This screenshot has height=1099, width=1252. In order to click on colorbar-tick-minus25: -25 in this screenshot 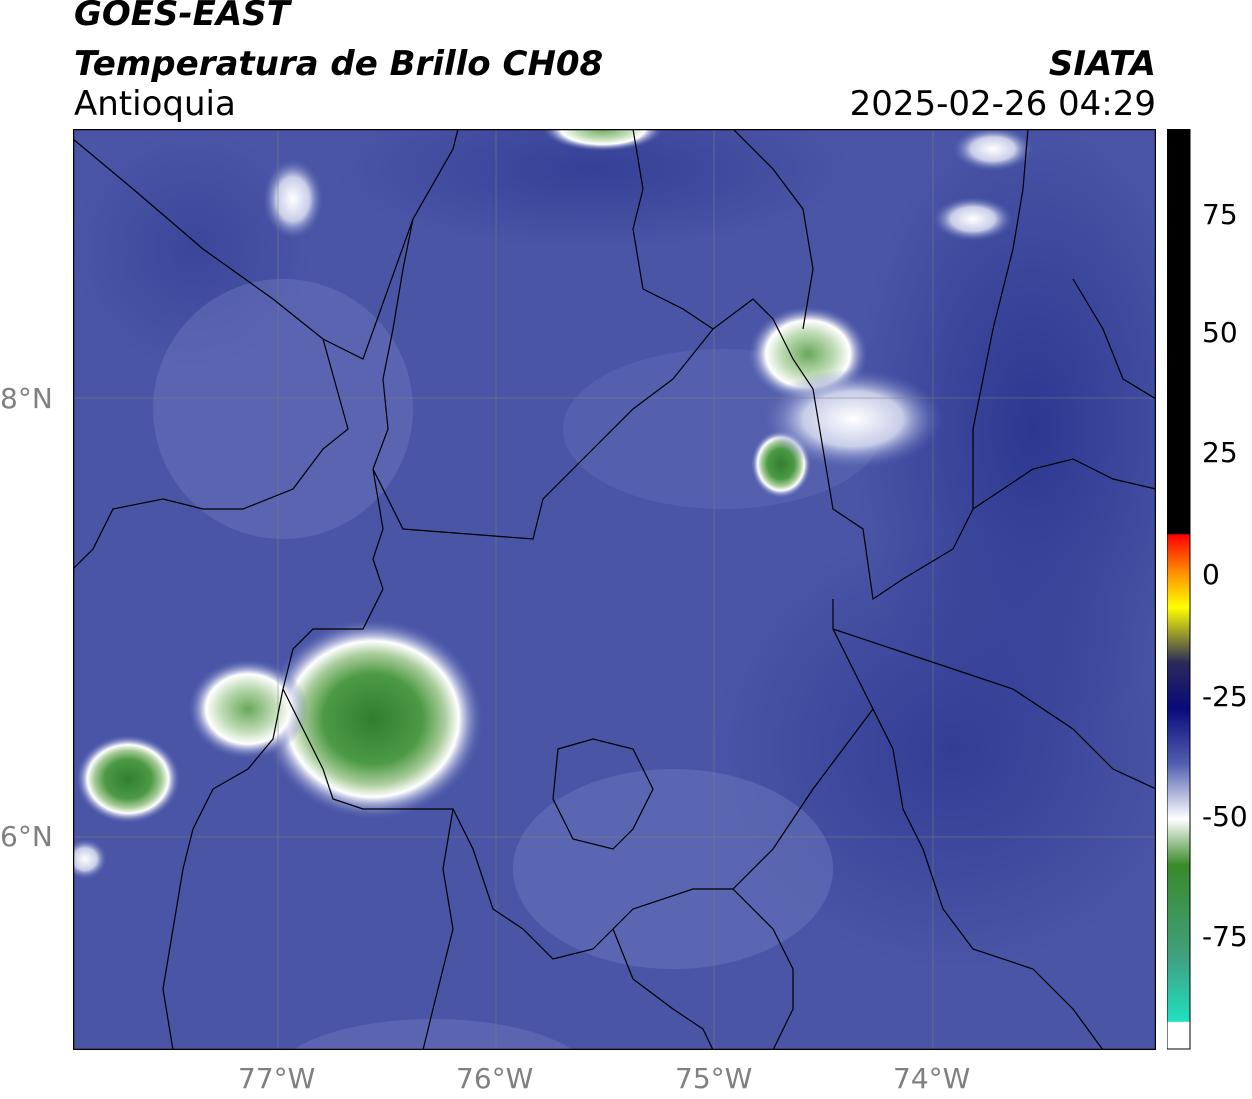, I will do `click(1225, 696)`.